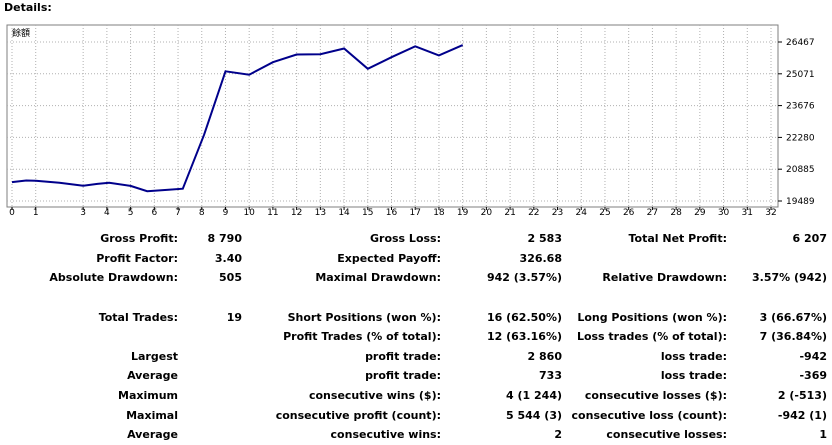  Describe the element at coordinates (652, 317) in the screenshot. I see `long-positions-label: Long Positions (won %):` at that location.